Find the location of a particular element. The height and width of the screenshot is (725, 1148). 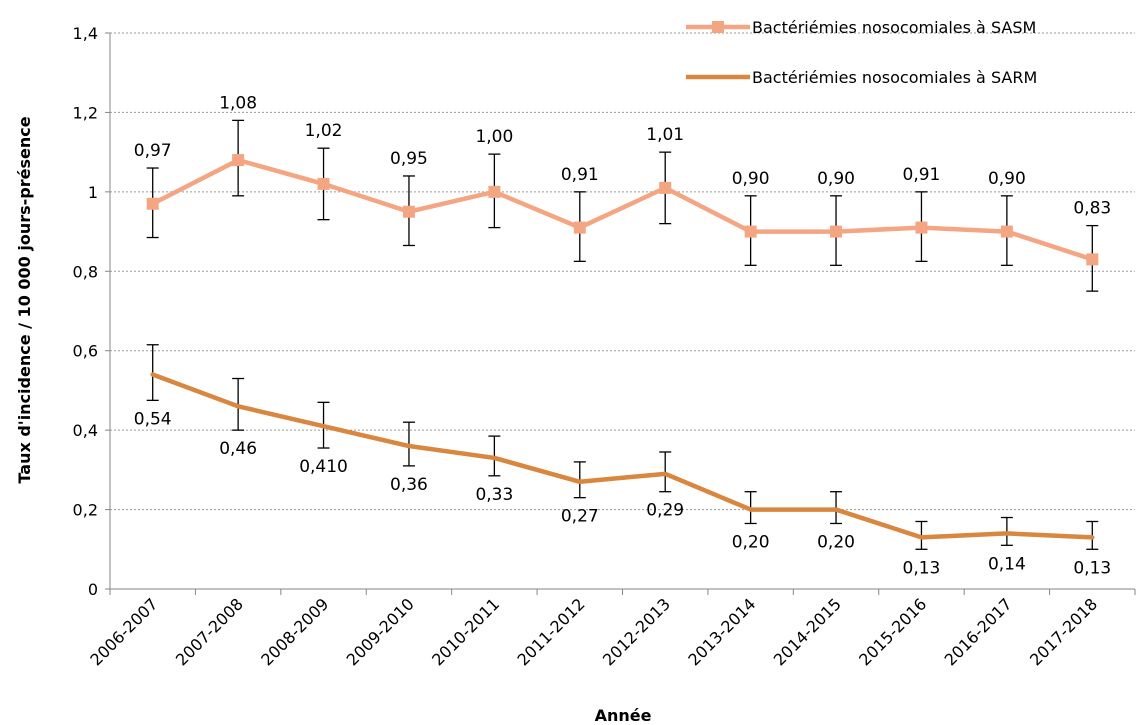

legend-label: Bactériémies nosocomiales à SASM is located at coordinates (894, 27).